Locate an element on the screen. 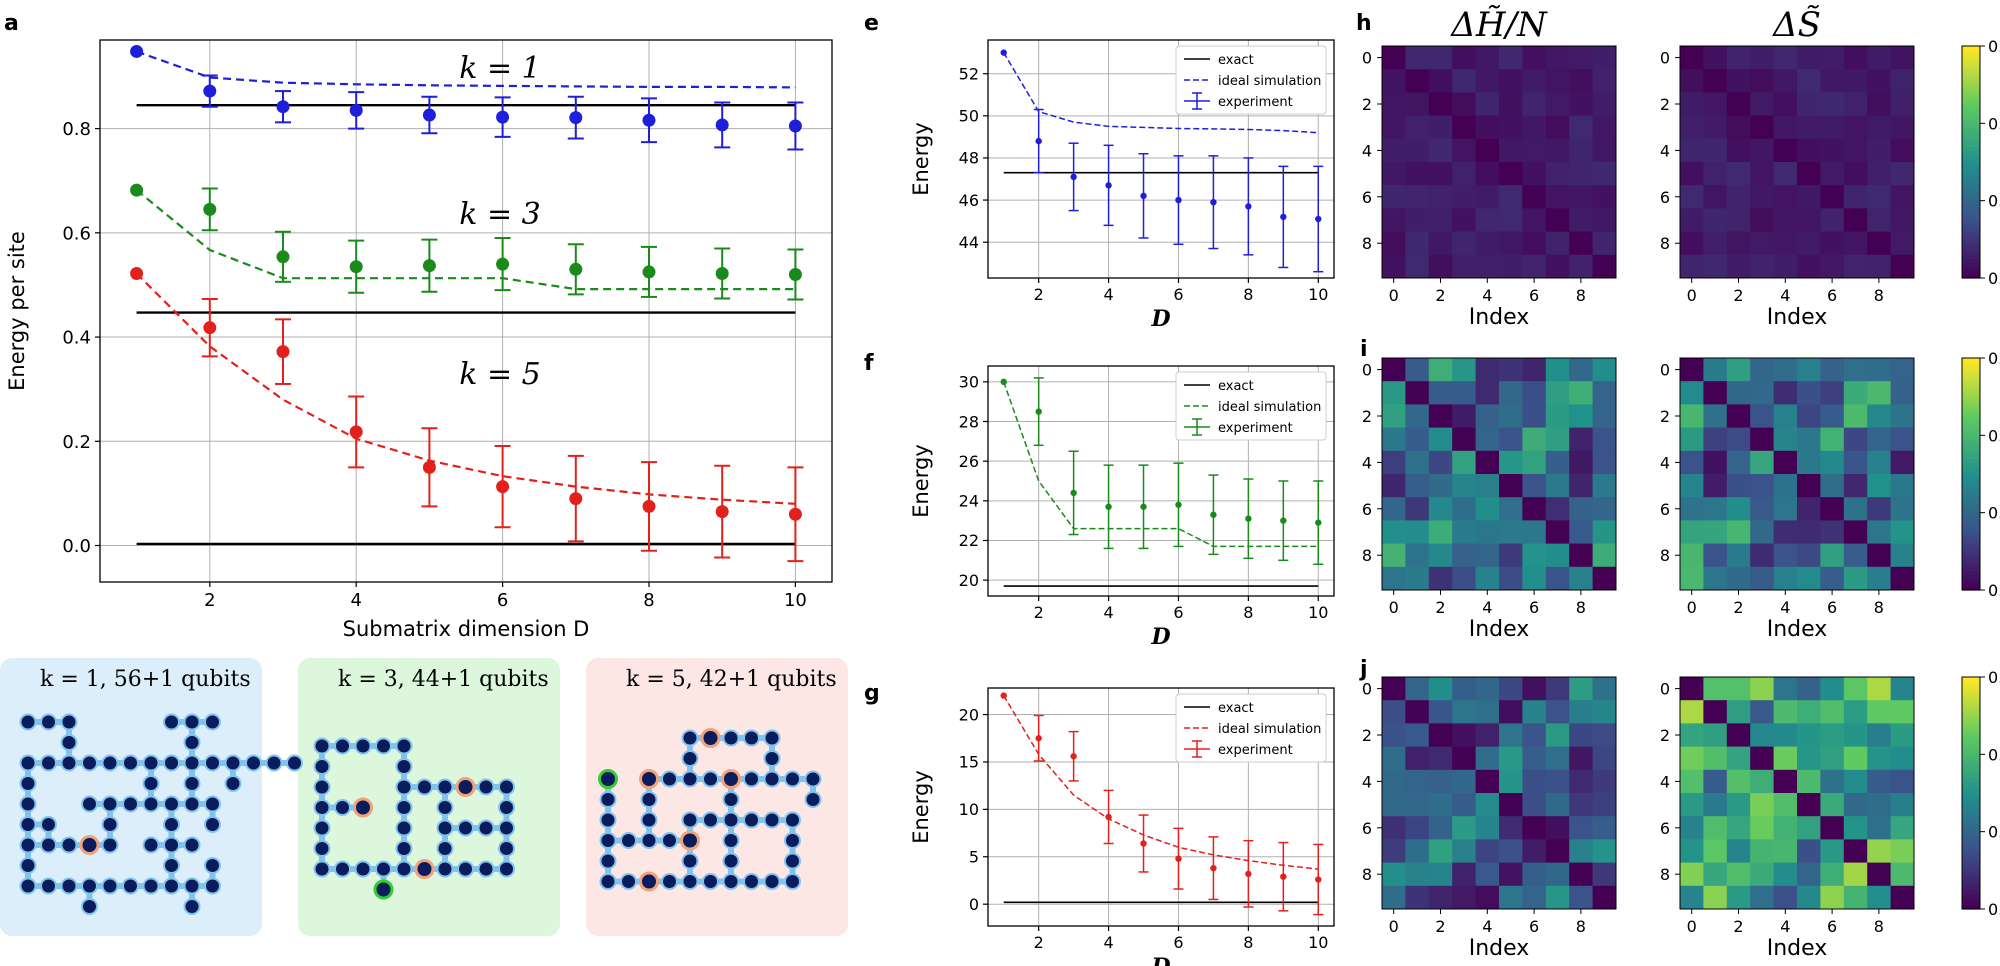 Image resolution: width=2000 pixels, height=966 pixels. sim-line is located at coordinates (1161, 93).